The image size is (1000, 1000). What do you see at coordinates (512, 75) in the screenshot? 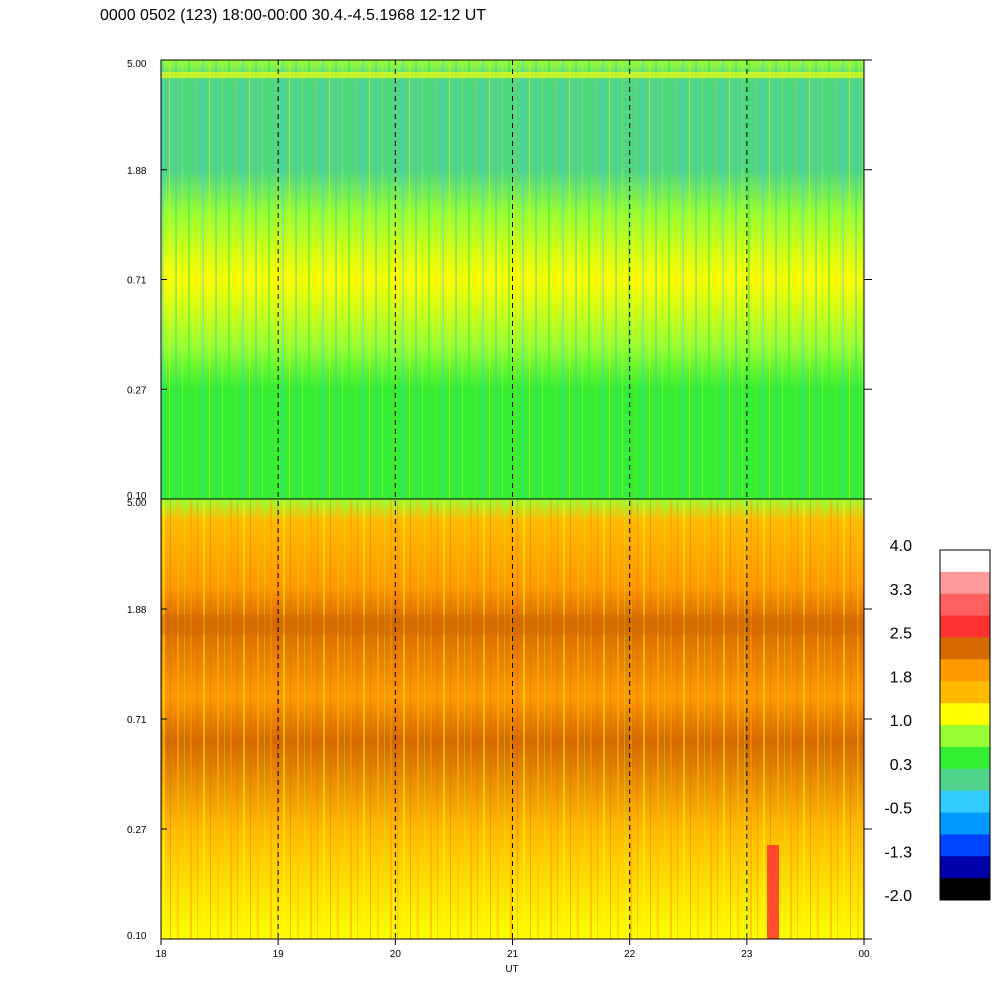
I see `upper-panel-bright-band` at bounding box center [512, 75].